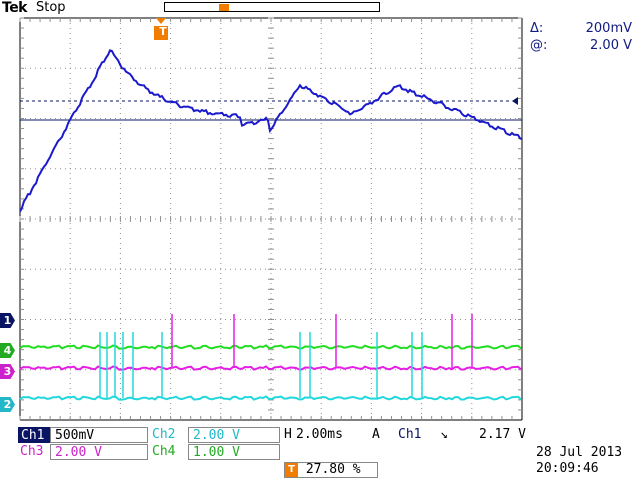  What do you see at coordinates (611, 45) in the screenshot?
I see `at-value: 2.00 V` at bounding box center [611, 45].